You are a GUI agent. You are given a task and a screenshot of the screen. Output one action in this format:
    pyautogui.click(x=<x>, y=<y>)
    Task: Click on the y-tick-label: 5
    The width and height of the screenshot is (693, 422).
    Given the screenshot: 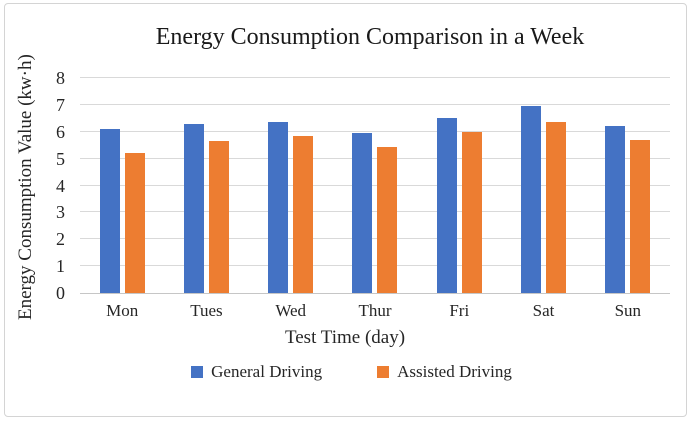 What is the action you would take?
    pyautogui.click(x=60, y=158)
    